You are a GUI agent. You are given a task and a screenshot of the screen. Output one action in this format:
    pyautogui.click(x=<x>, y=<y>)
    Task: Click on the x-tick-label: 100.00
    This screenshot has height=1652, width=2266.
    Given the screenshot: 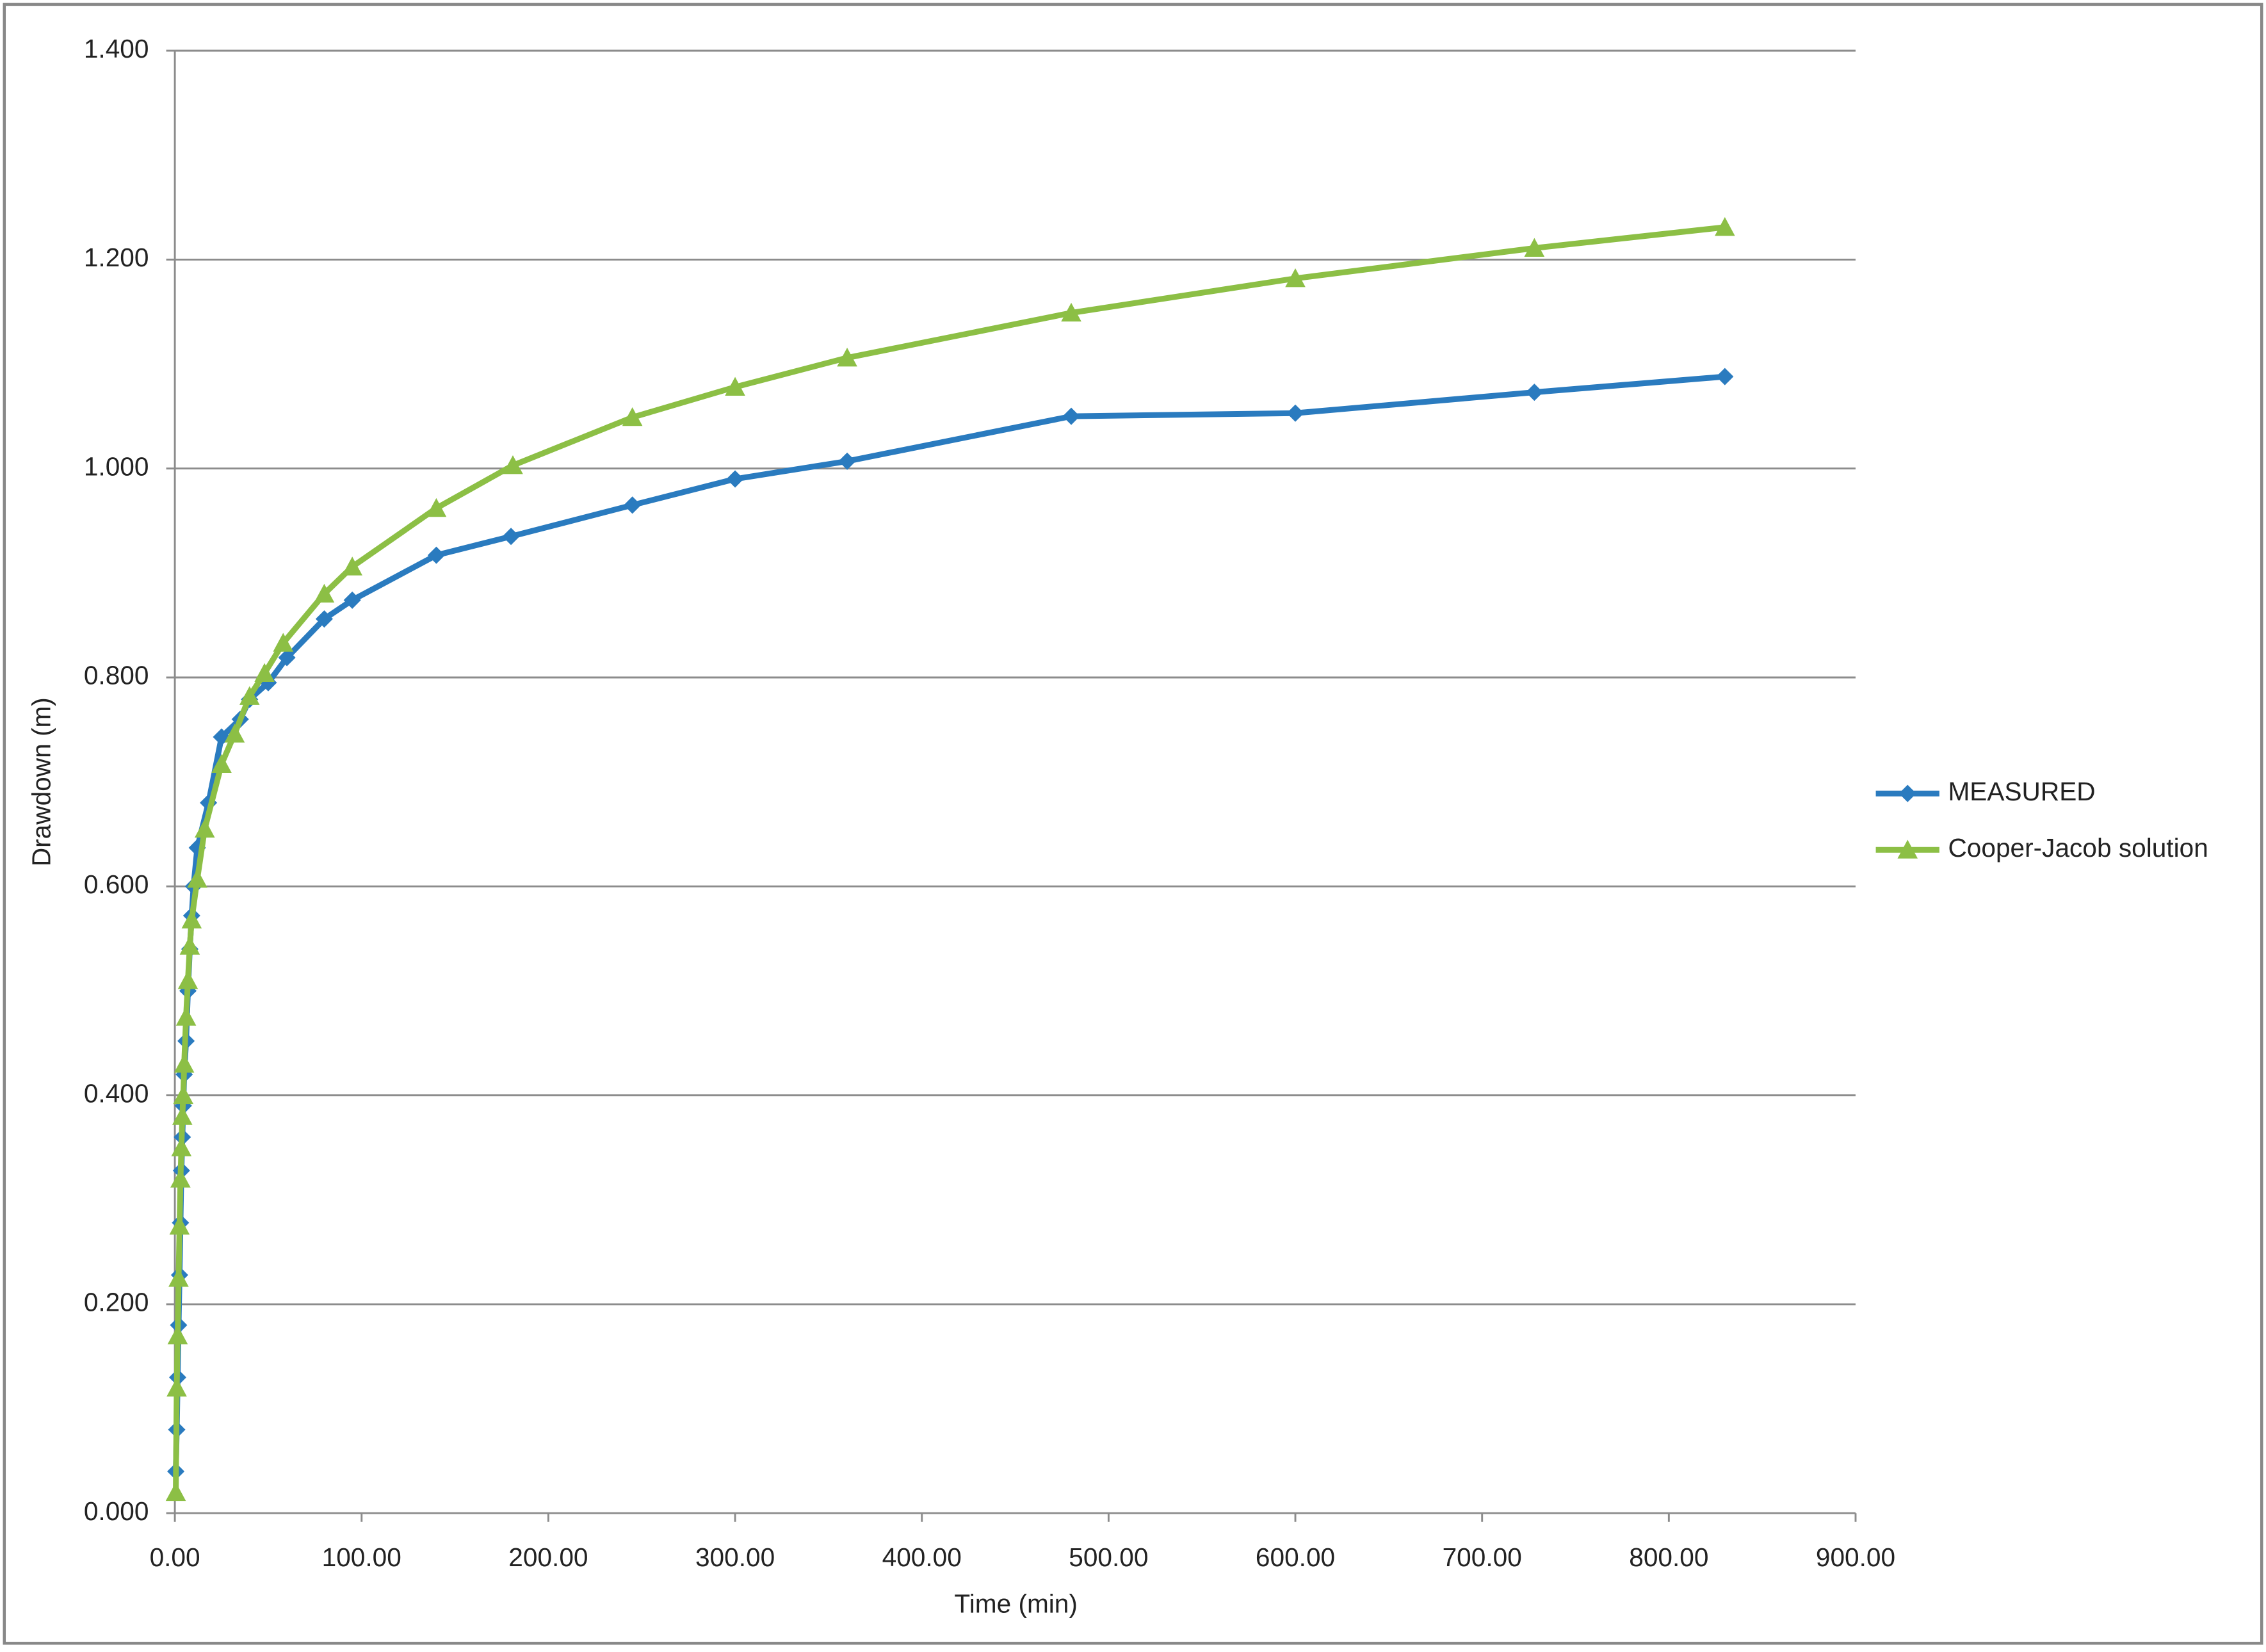 What is the action you would take?
    pyautogui.click(x=361, y=1557)
    